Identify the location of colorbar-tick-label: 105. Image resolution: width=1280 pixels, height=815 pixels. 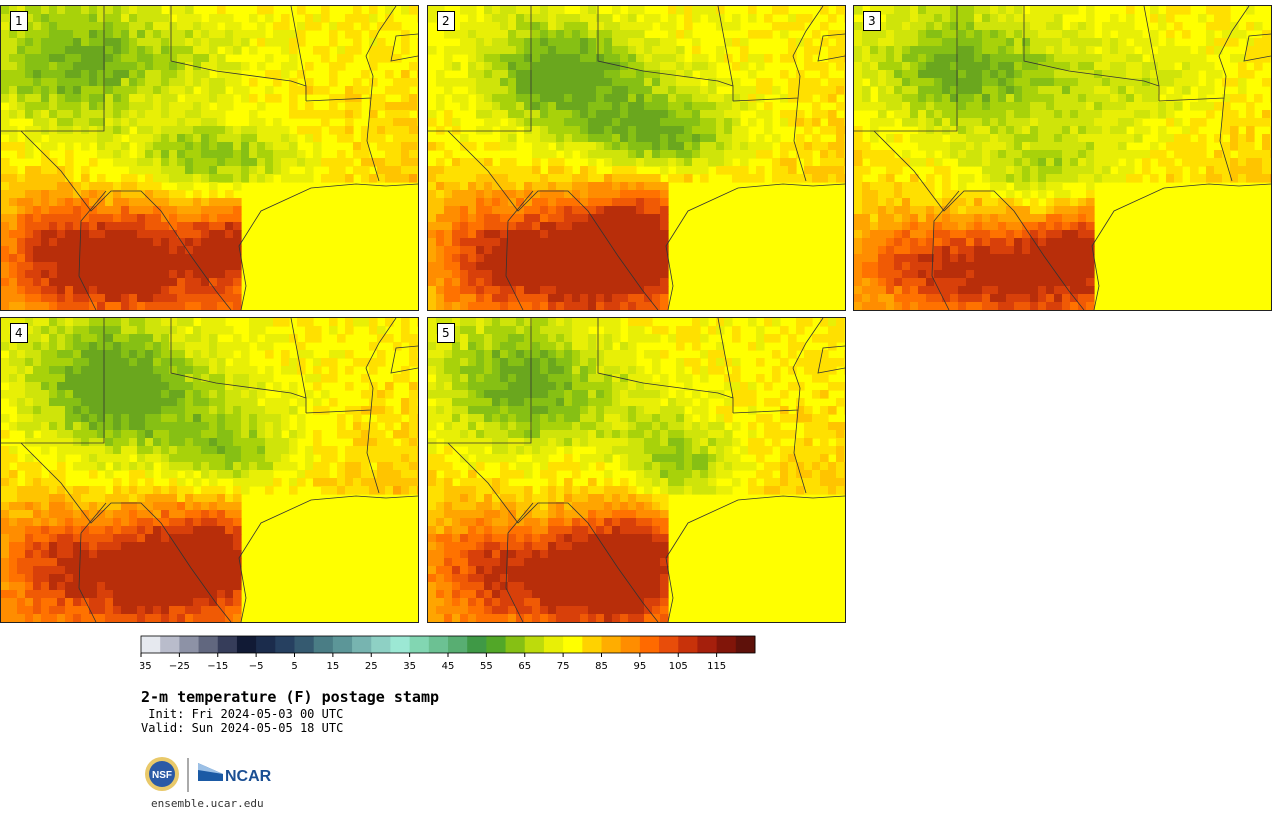
(678, 666).